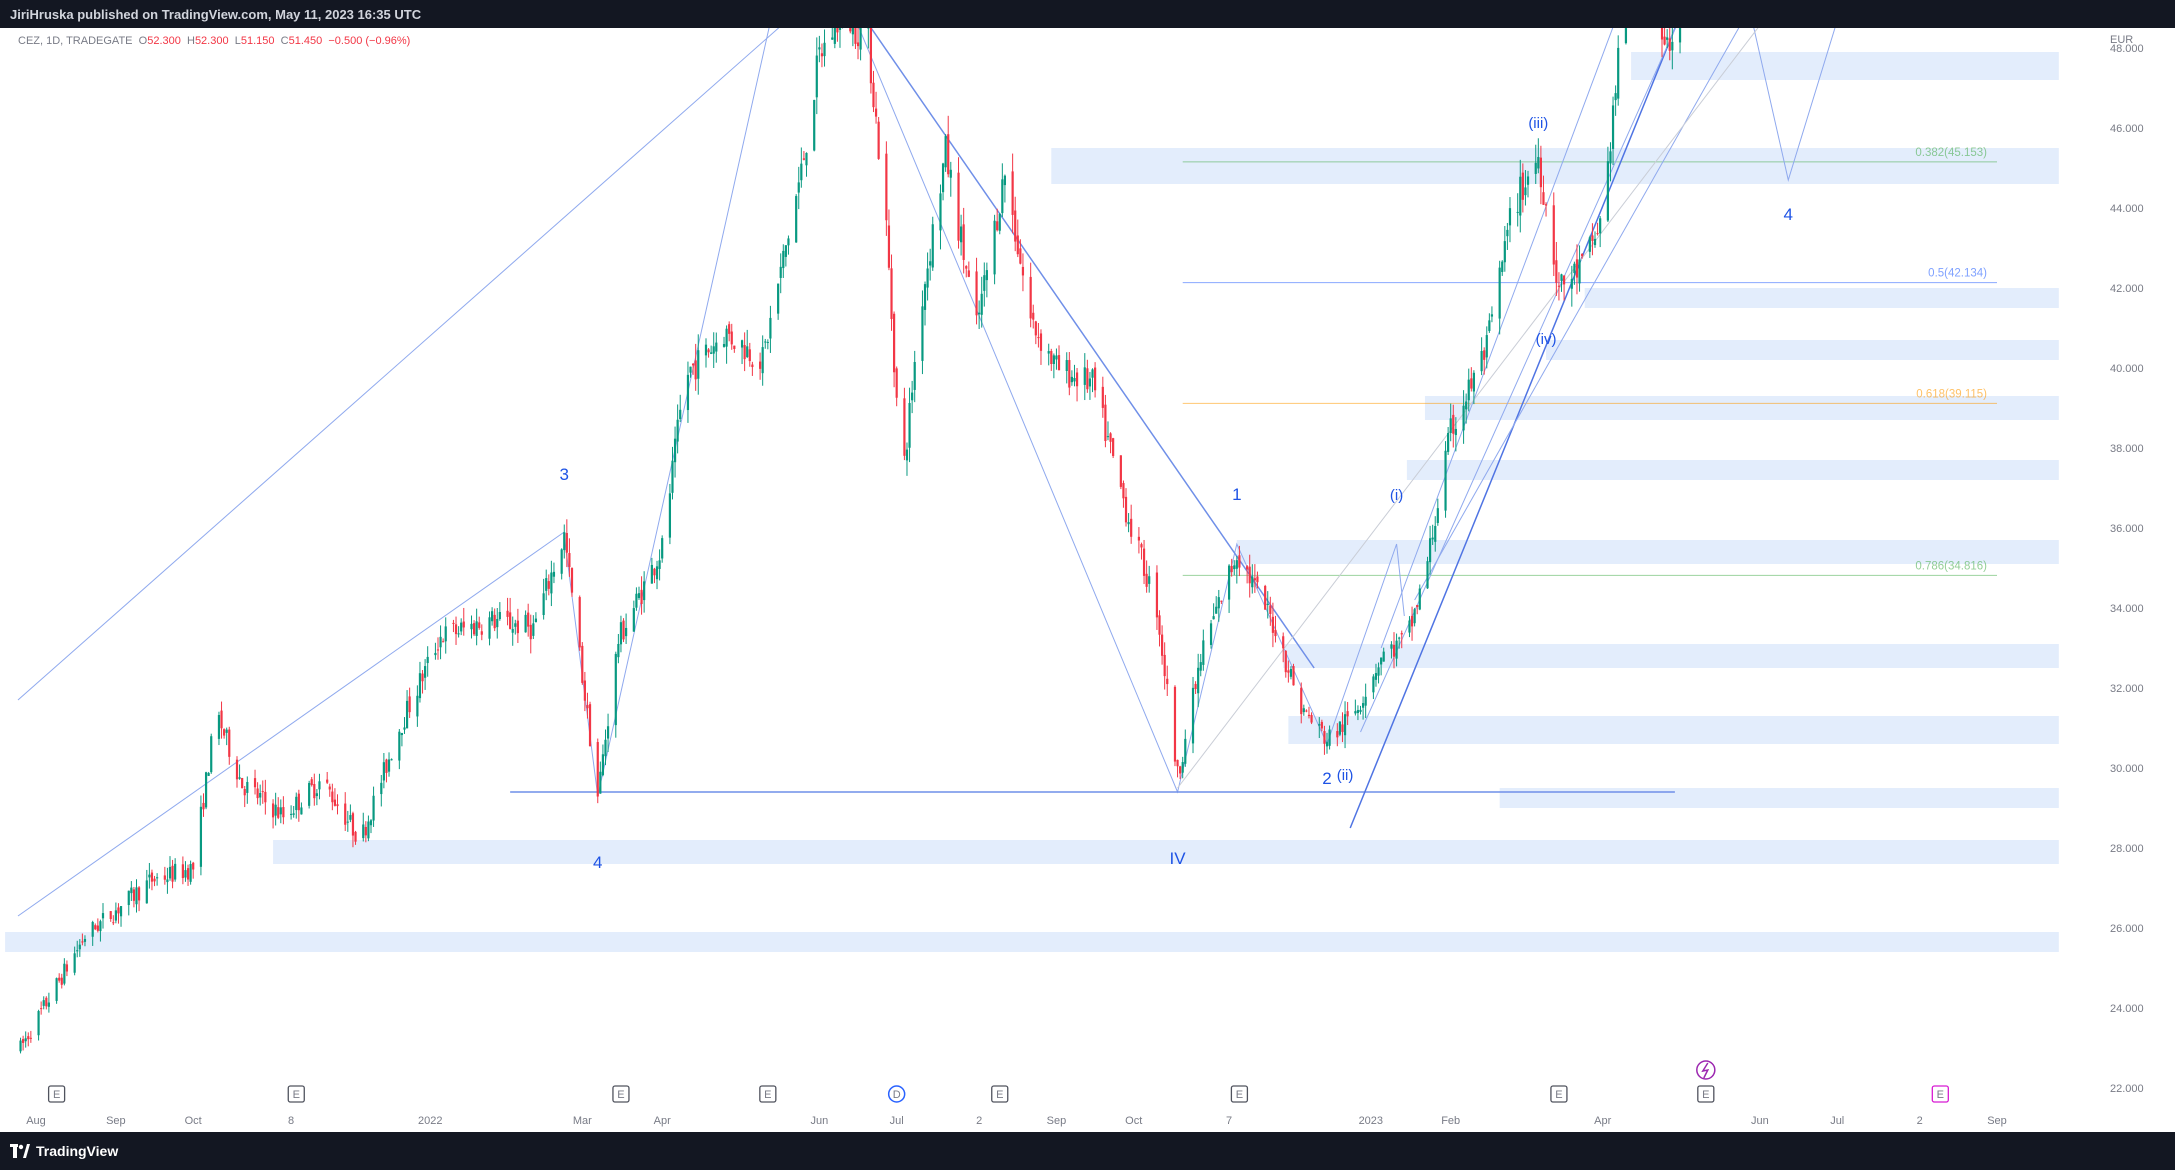 Image resolution: width=2175 pixels, height=1170 pixels. What do you see at coordinates (1178, 858) in the screenshot?
I see `wave-label: IV` at bounding box center [1178, 858].